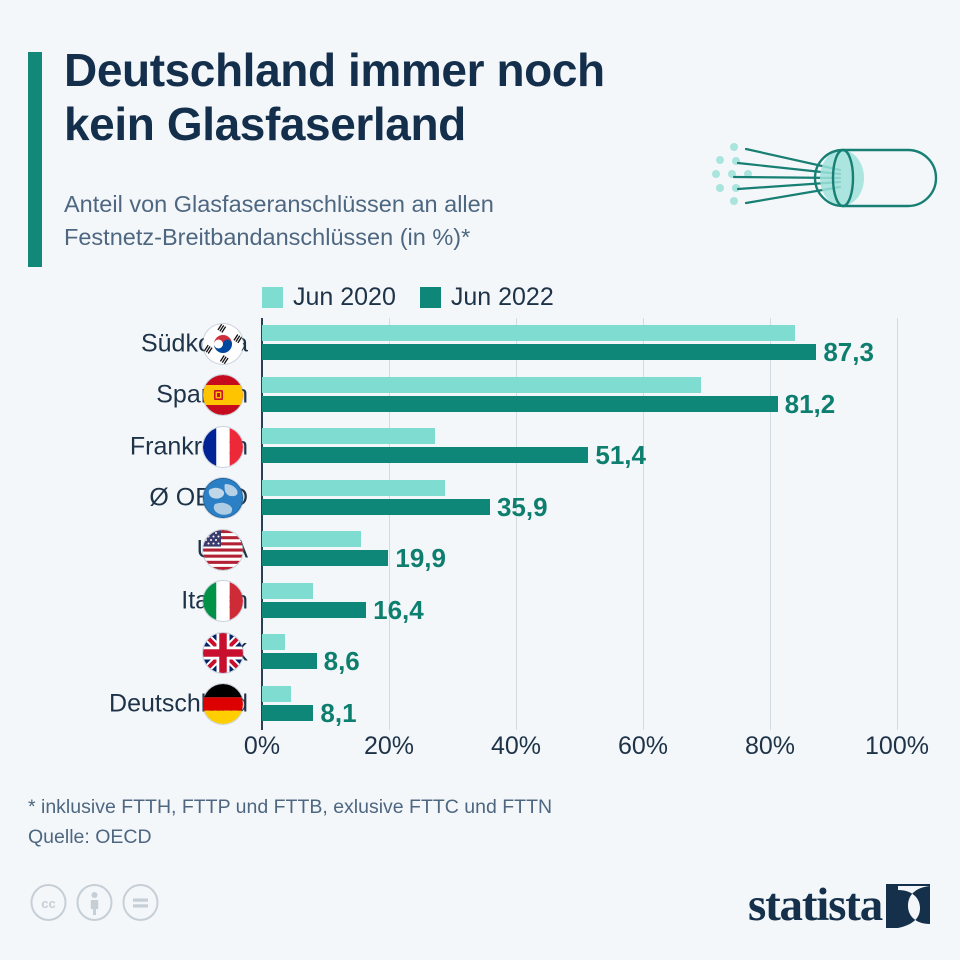 The image size is (960, 960). Describe the element at coordinates (848, 352) in the screenshot. I see `bar-value-label: 87,3` at that location.